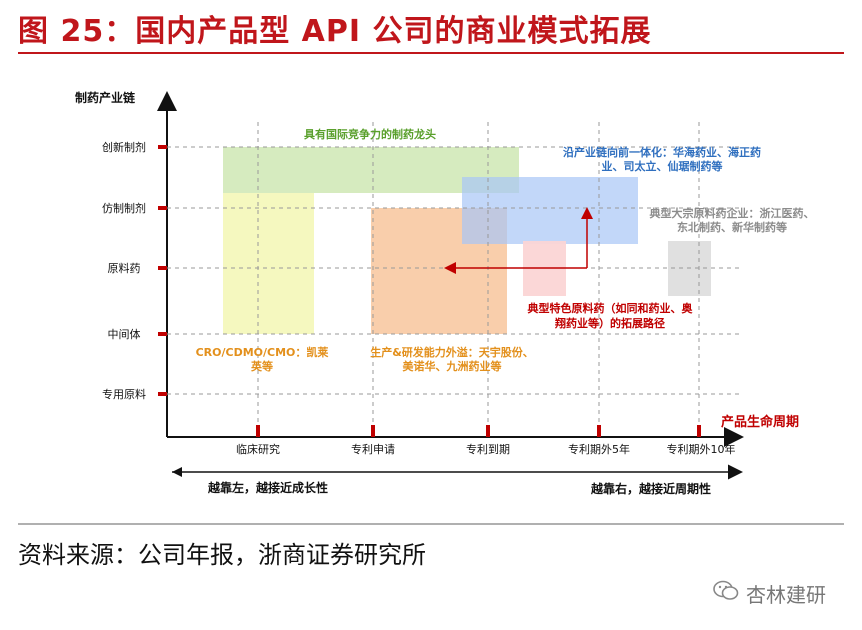 This screenshot has width=862, height=630. I want to click on annotation-gray-bulk-1: 典型大宗原料药企业：浙江医药、, so click(732, 213).